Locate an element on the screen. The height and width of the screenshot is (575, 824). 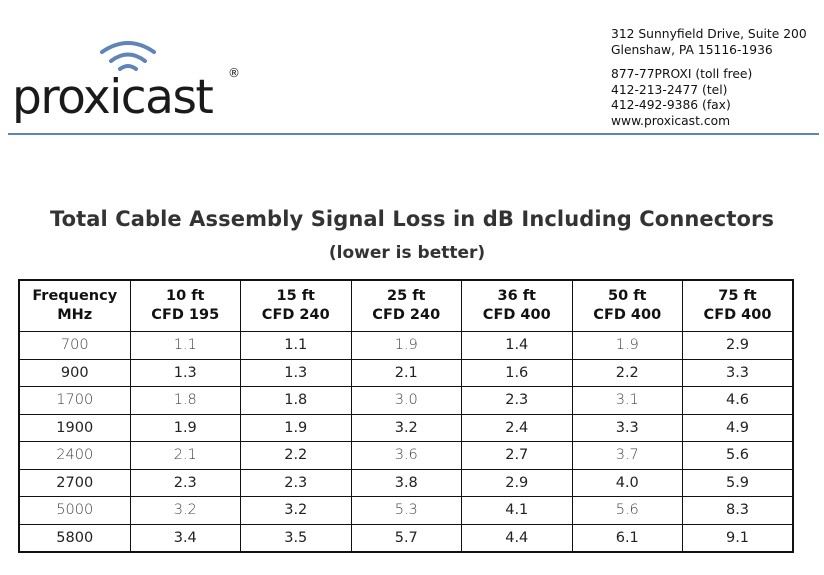
table-row: 2400 2.1 2.2 3.6 2.7 3.7 5.6 is located at coordinates (406, 455).